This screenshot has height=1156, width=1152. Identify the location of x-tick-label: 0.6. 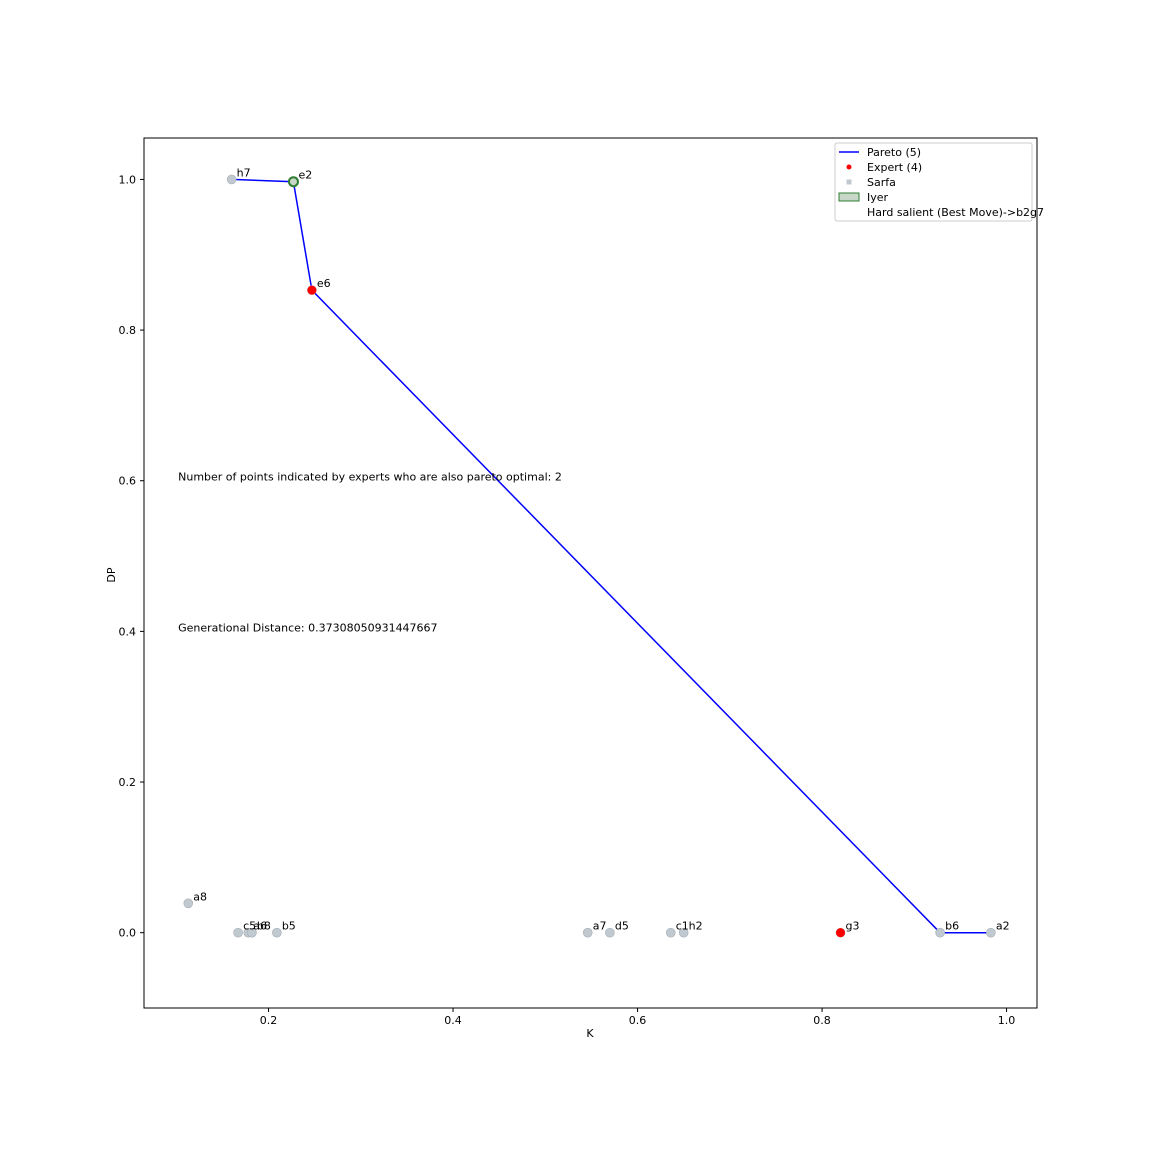
(638, 1020).